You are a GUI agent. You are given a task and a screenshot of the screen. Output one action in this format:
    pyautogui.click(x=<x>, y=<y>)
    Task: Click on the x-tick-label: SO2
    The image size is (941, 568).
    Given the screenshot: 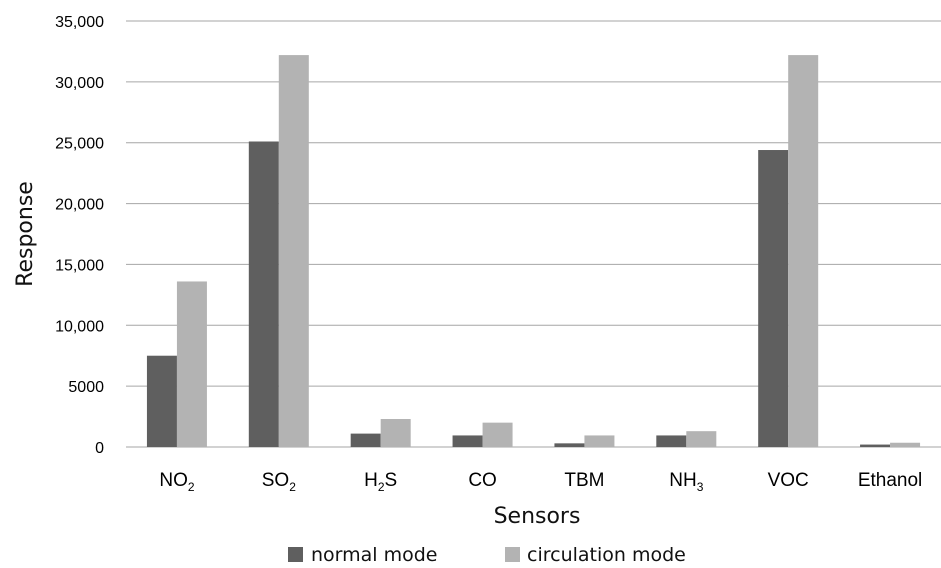 What is the action you would take?
    pyautogui.click(x=279, y=482)
    